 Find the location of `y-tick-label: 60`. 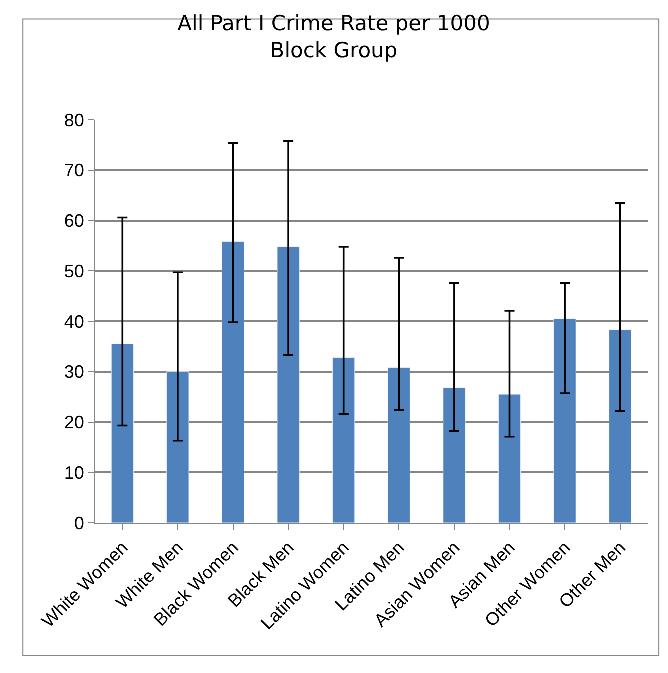

y-tick-label: 60 is located at coordinates (74, 221).